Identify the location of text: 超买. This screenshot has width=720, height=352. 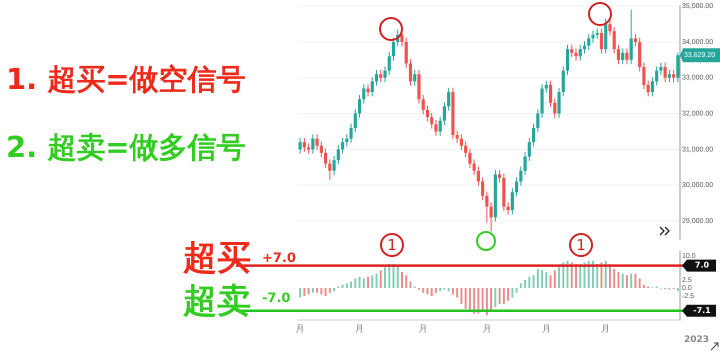
(217, 258).